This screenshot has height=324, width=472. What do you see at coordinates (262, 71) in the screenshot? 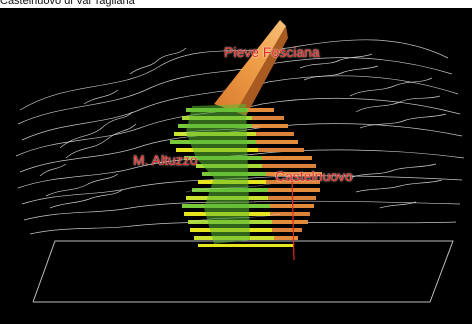
I see `orange-plume-shade` at bounding box center [262, 71].